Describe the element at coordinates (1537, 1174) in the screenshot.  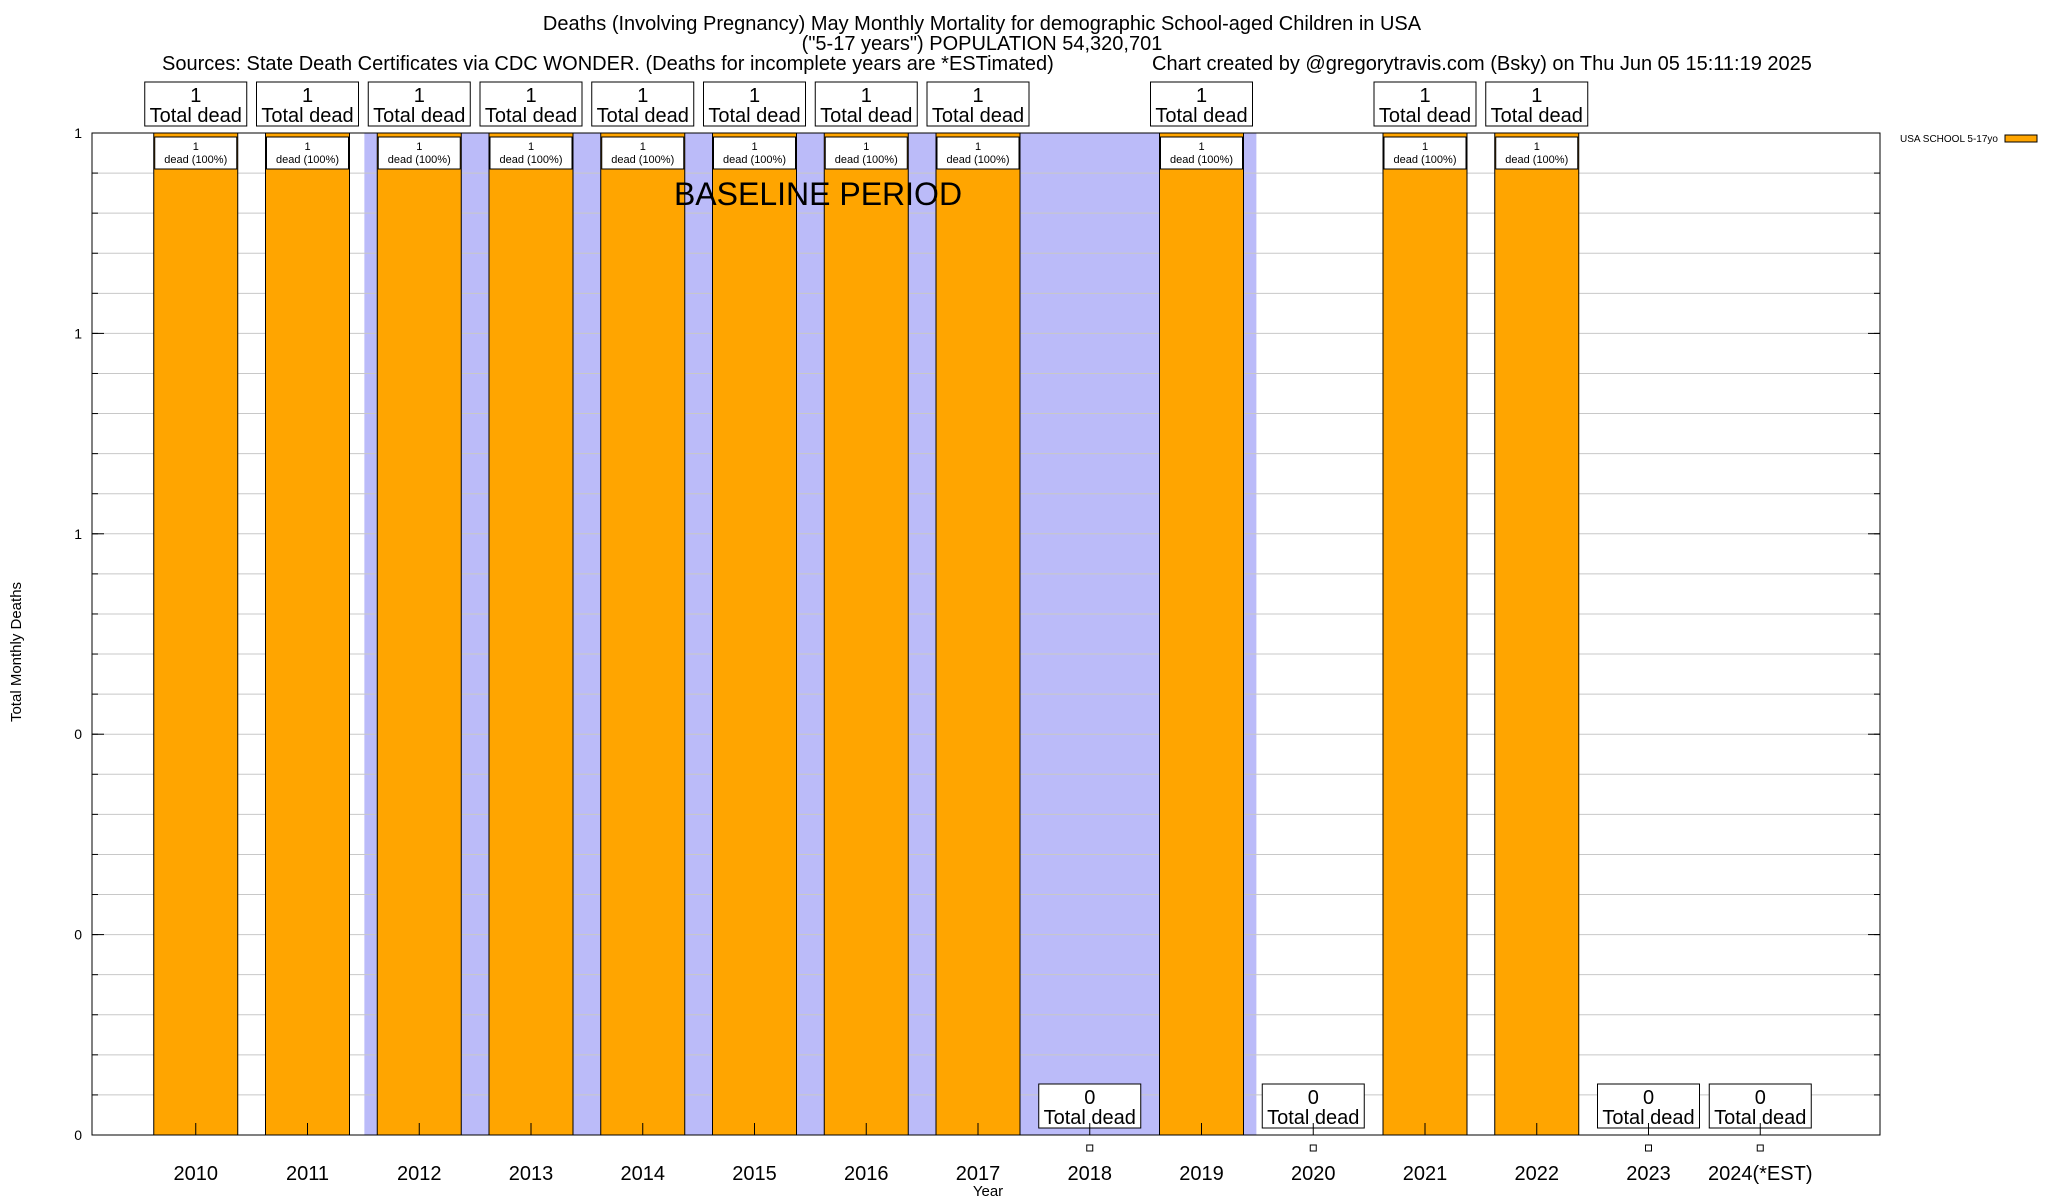
I see `x-tick-label: 2022` at that location.